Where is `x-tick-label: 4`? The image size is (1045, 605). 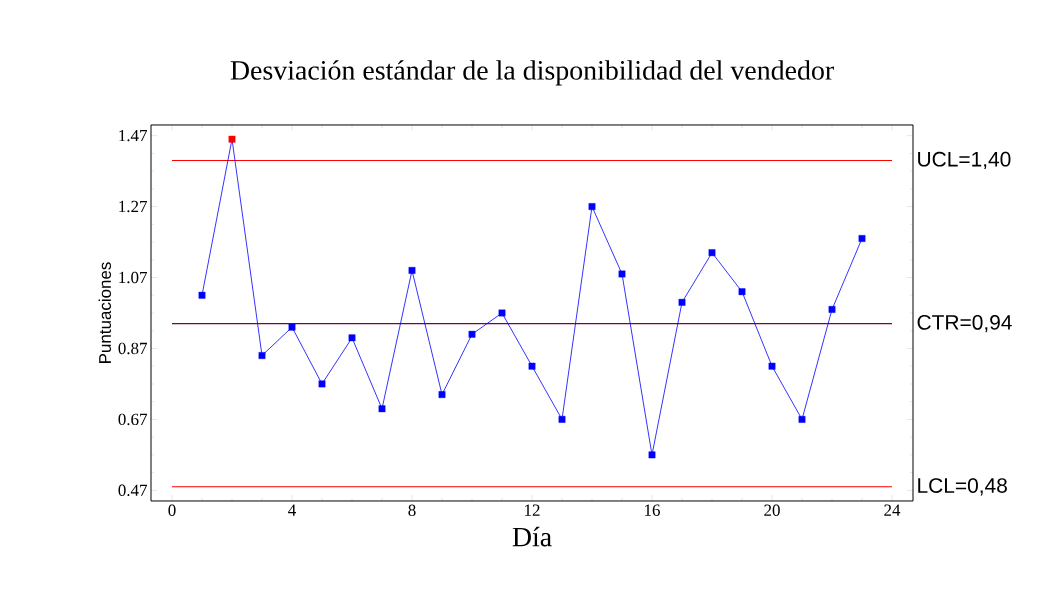
x-tick-label: 4 is located at coordinates (292, 510).